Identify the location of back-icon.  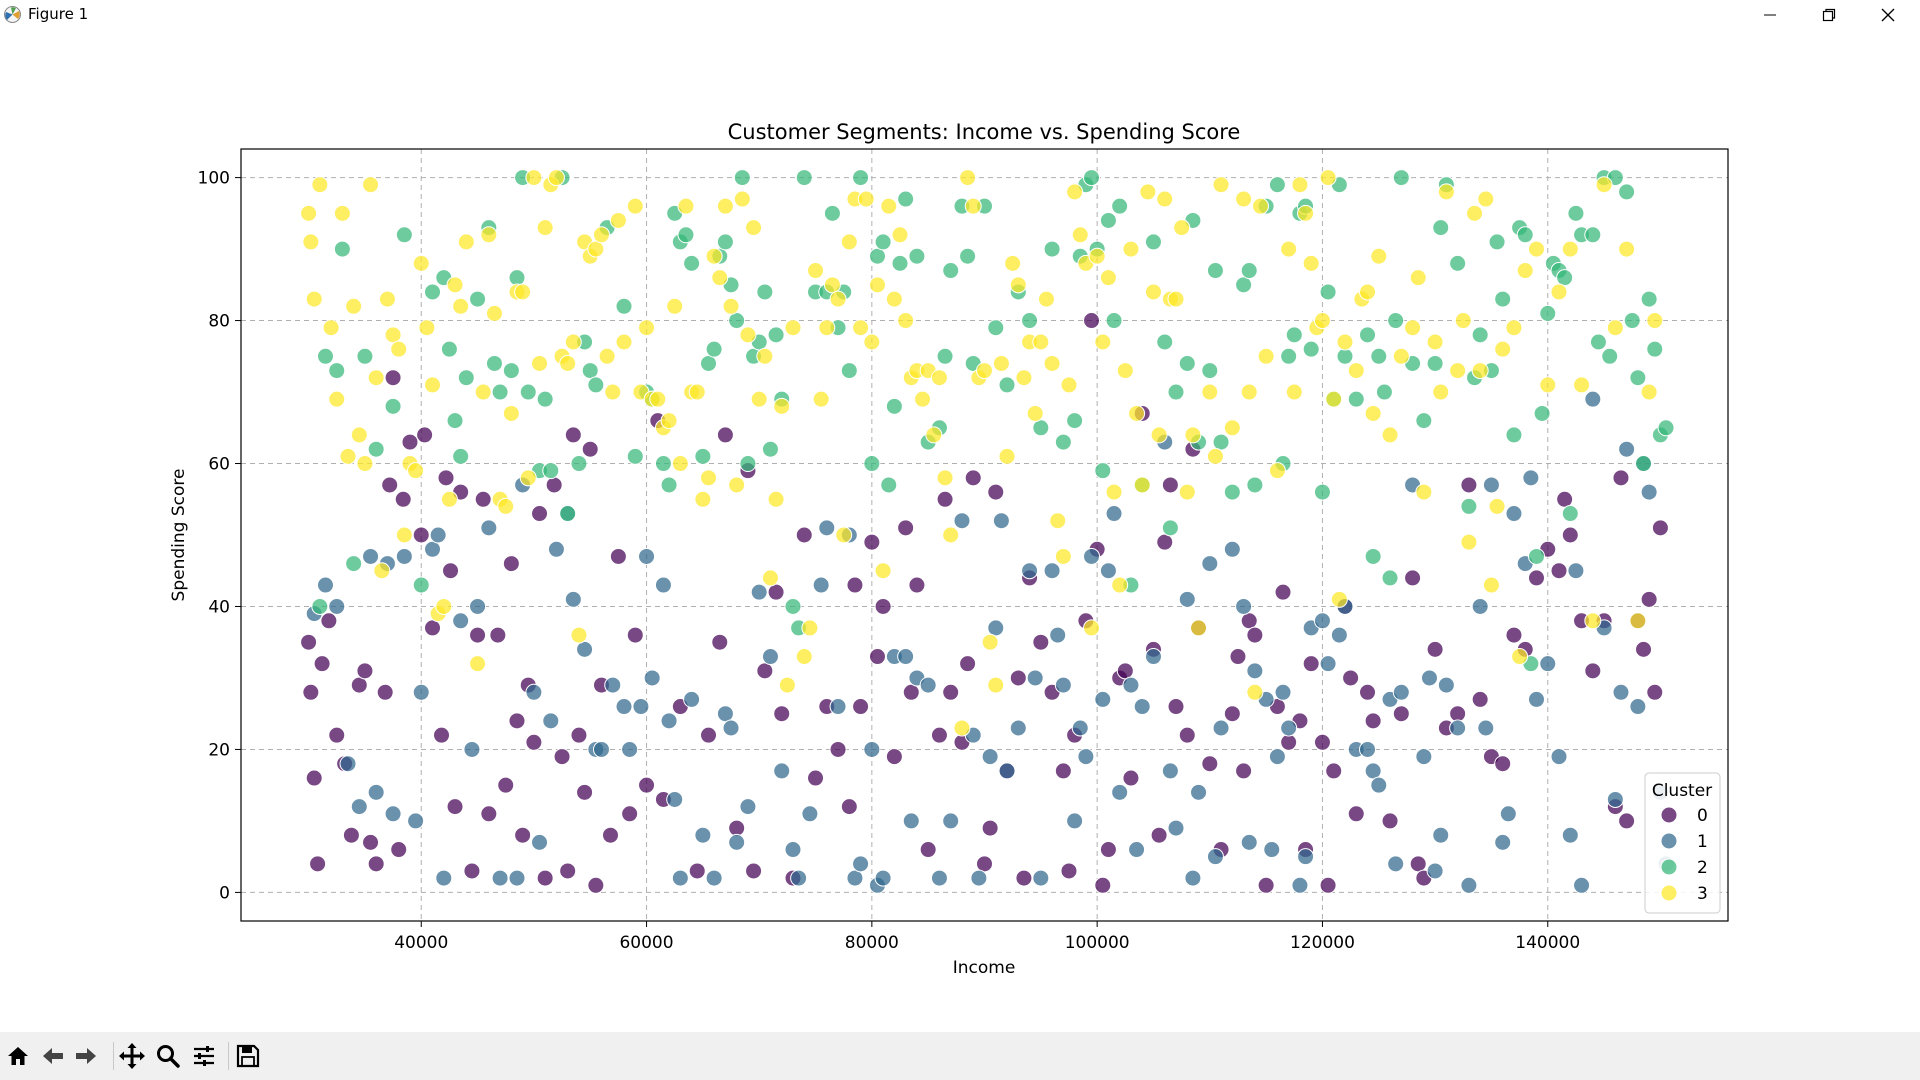
(53, 1056).